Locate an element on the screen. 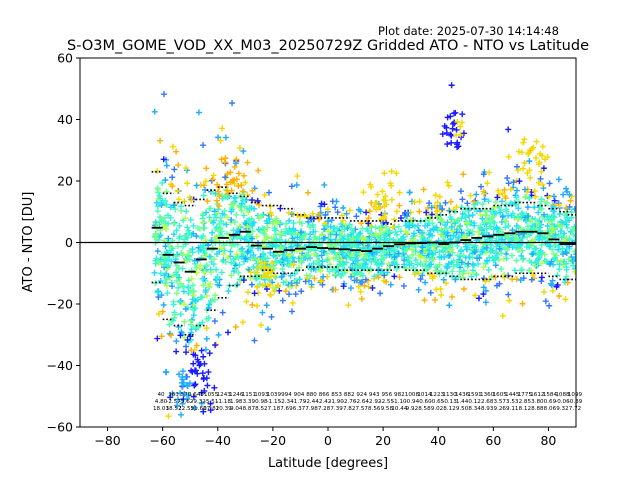 Image resolution: width=640 pixels, height=480 pixels. bin-std-label: 9.58 is located at coordinates (387, 409).